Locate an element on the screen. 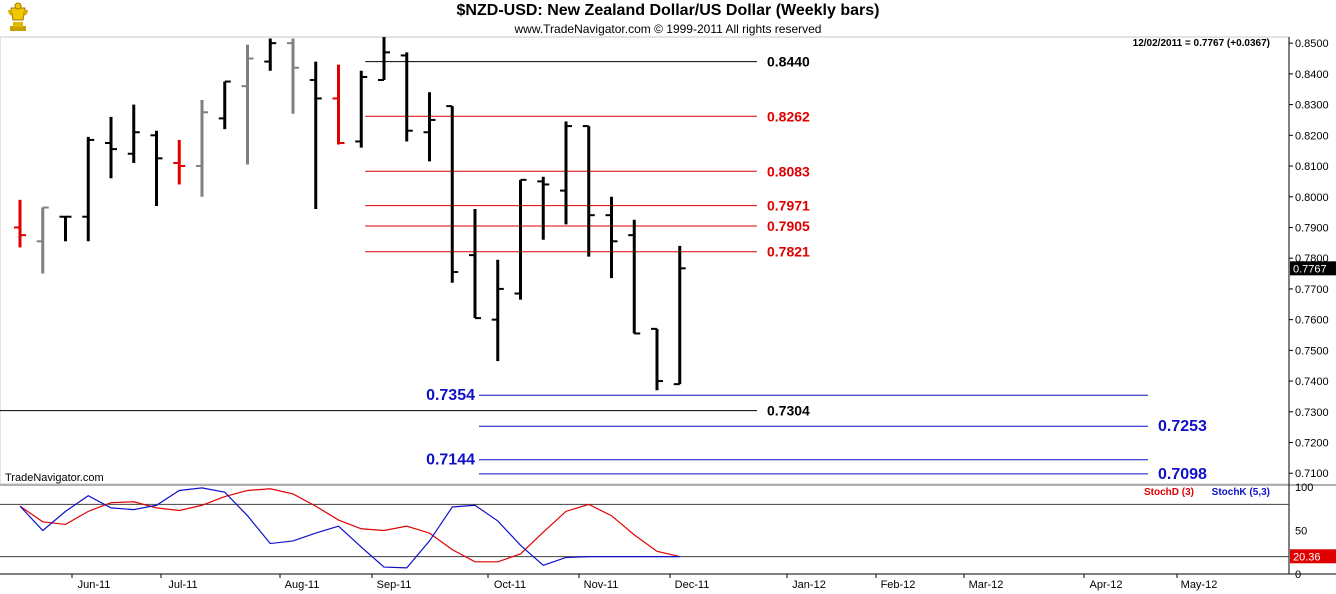  level-label: 0.7253 is located at coordinates (1182, 426).